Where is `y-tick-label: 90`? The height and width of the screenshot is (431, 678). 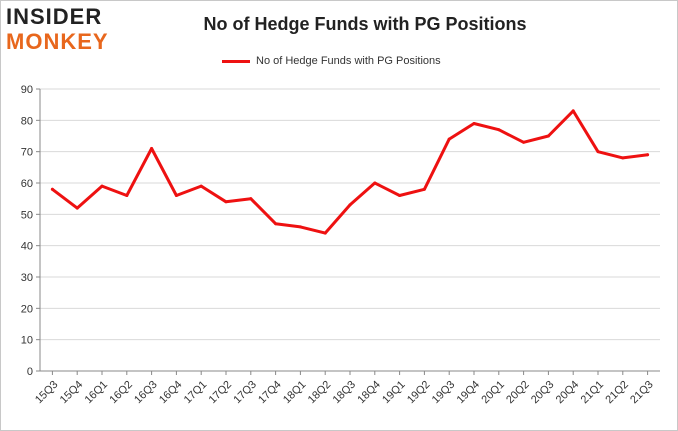
y-tick-label: 90 is located at coordinates (27, 90).